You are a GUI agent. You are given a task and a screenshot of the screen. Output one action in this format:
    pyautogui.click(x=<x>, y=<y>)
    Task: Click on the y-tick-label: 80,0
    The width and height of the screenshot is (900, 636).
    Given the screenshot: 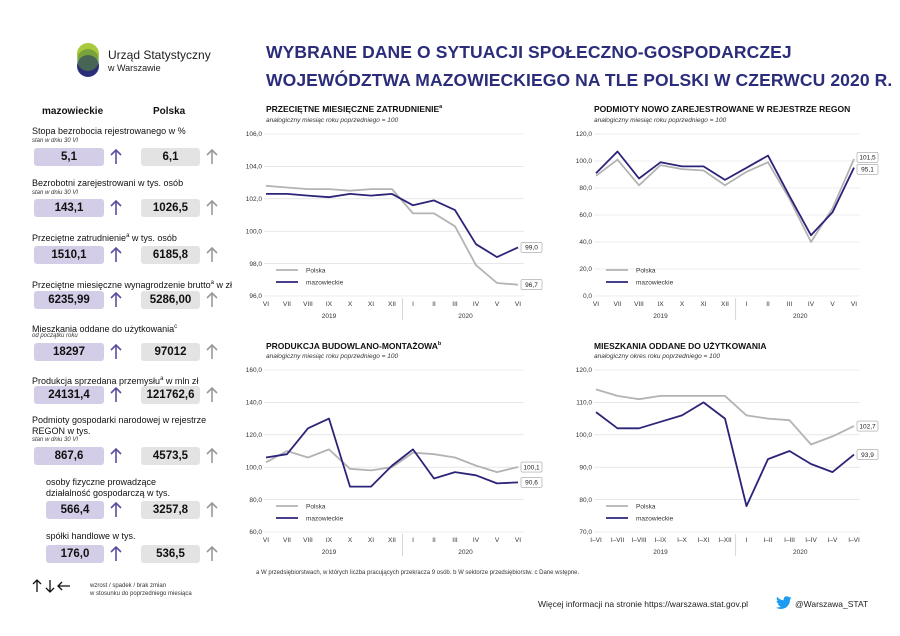 What is the action you would take?
    pyautogui.click(x=585, y=188)
    